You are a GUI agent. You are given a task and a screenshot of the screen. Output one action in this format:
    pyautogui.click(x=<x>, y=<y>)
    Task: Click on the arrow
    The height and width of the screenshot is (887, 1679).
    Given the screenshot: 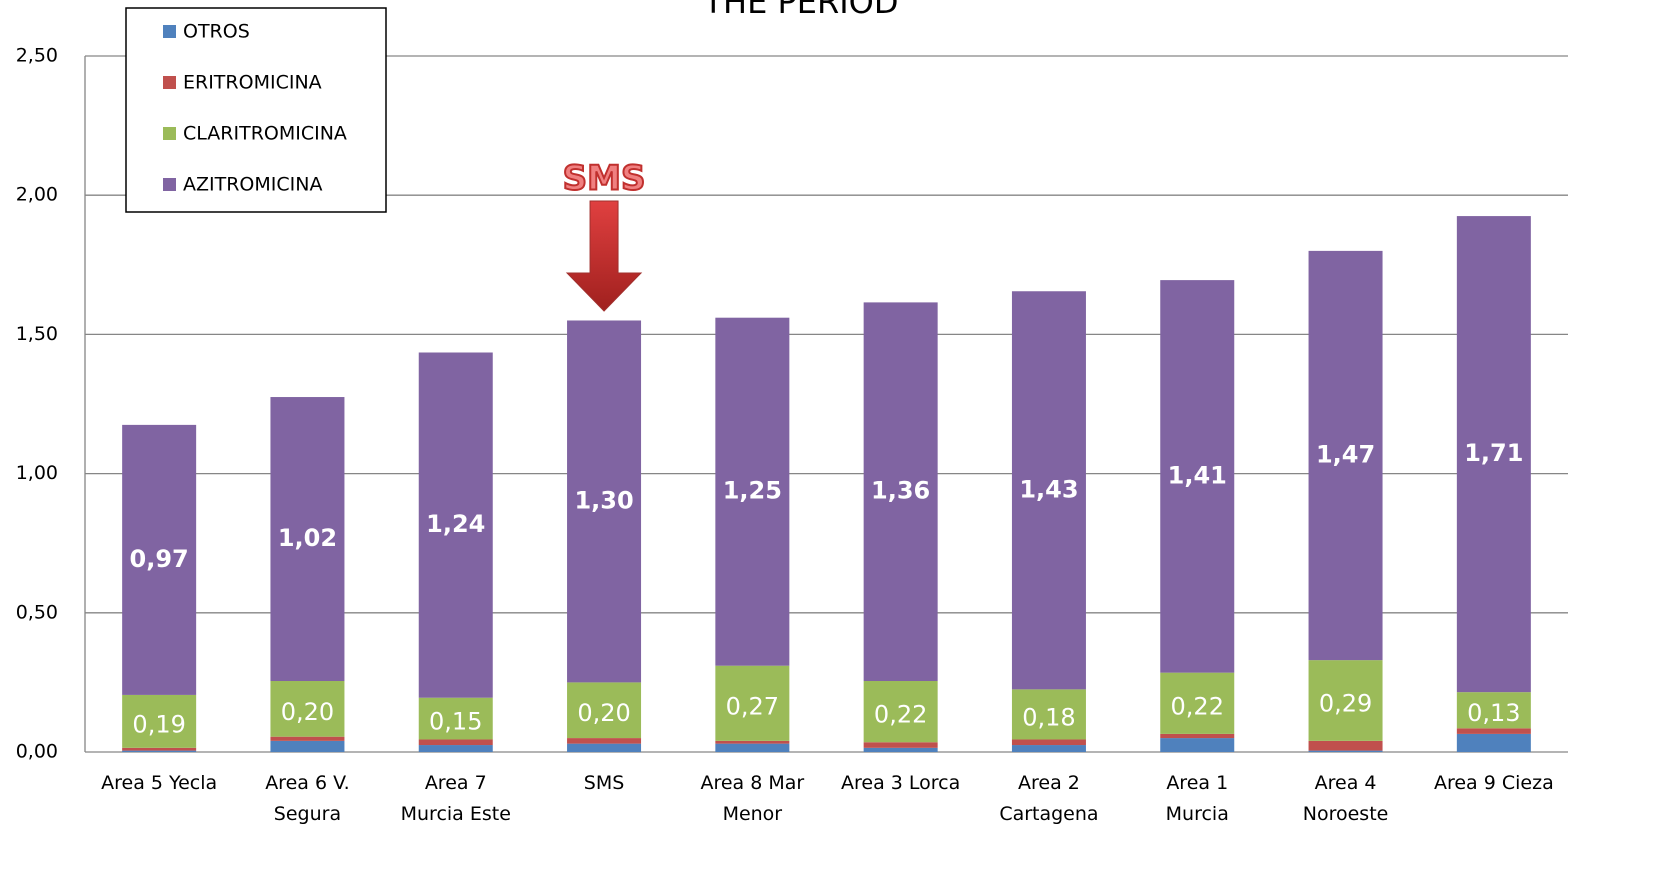 What is the action you would take?
    pyautogui.click(x=604, y=256)
    